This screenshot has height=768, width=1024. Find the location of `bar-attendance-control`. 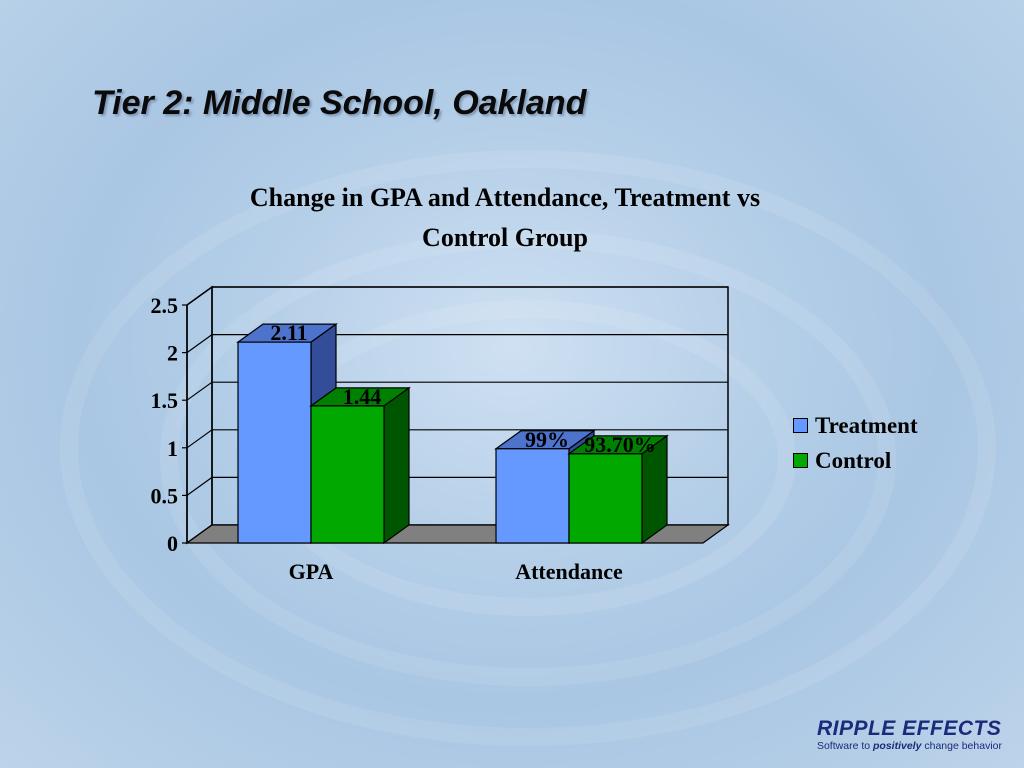

bar-attendance-control is located at coordinates (618, 489).